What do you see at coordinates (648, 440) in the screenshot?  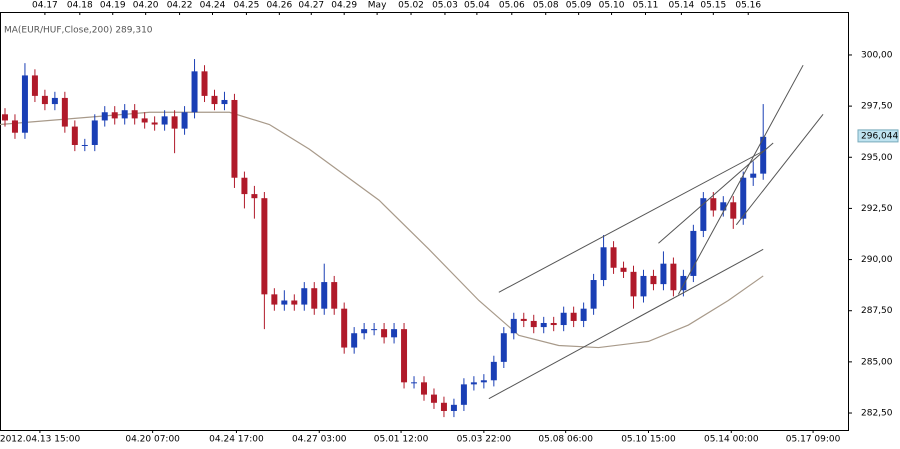 I see `x-tick-label: 05.10 15:00` at bounding box center [648, 440].